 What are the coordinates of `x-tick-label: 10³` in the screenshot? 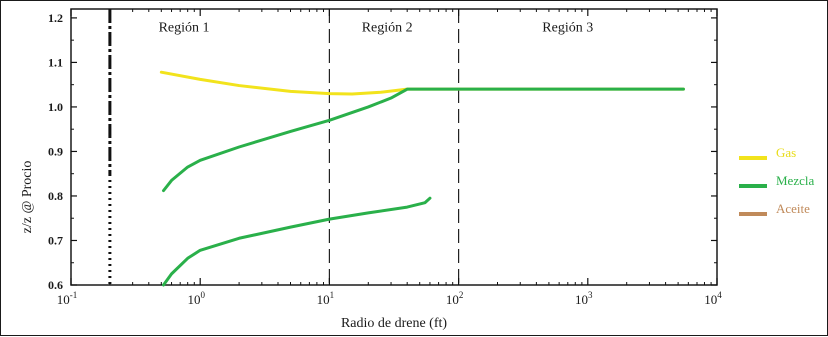 It's located at (584, 298).